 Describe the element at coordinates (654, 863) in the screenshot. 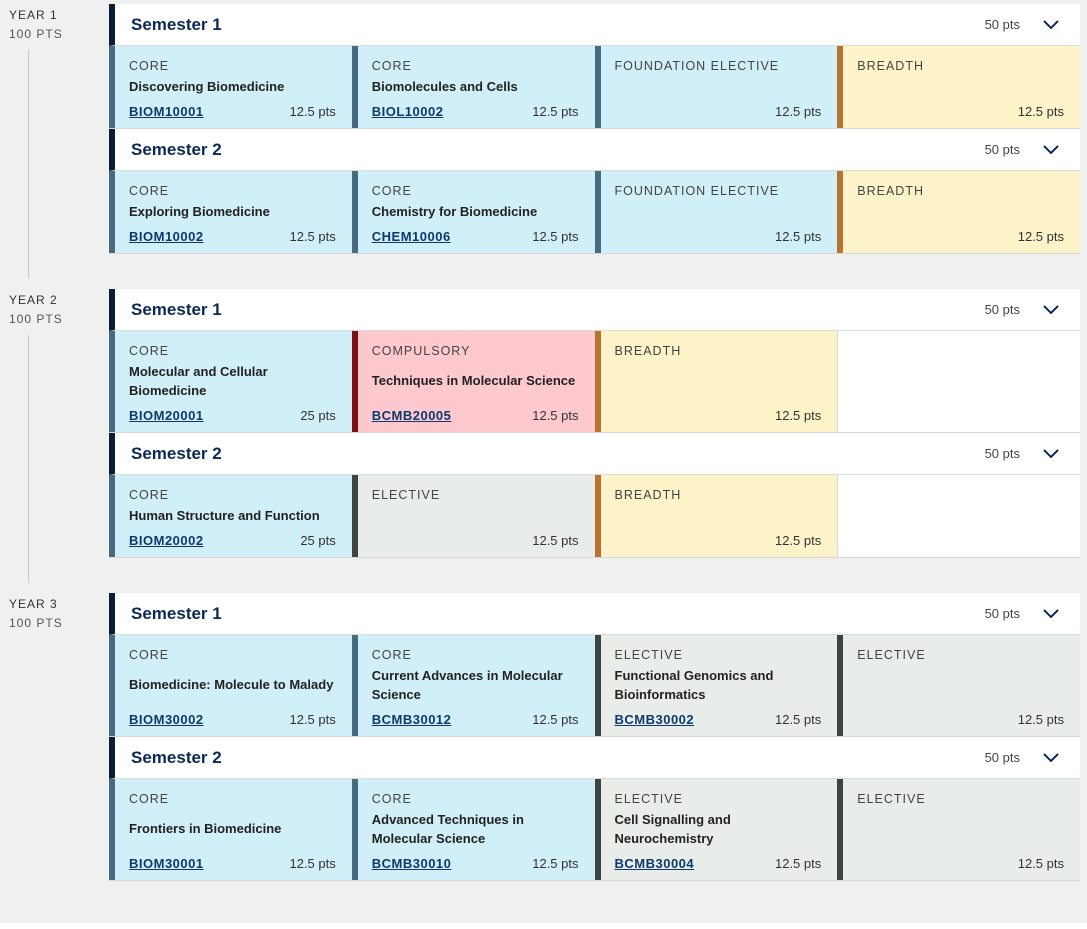

I see `subject-code-link: BCMB30004` at that location.